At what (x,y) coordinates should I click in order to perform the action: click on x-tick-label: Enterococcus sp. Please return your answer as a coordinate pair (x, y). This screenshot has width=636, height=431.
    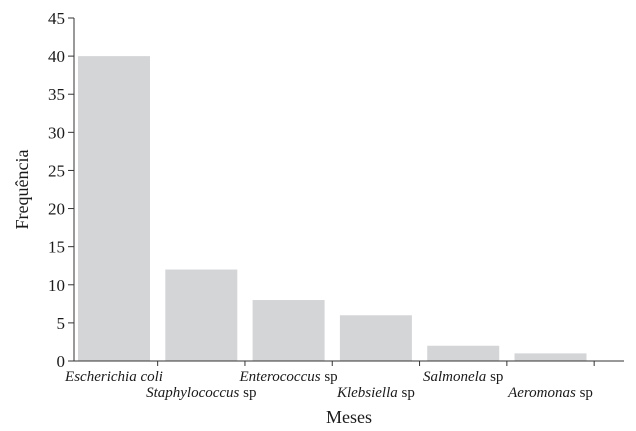
    Looking at the image, I should click on (288, 377).